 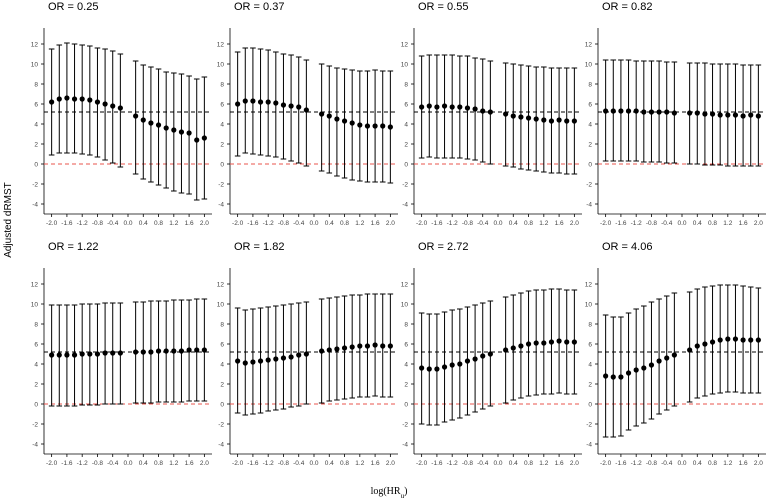 I want to click on panel-title: OR = 0.55, so click(x=443, y=7).